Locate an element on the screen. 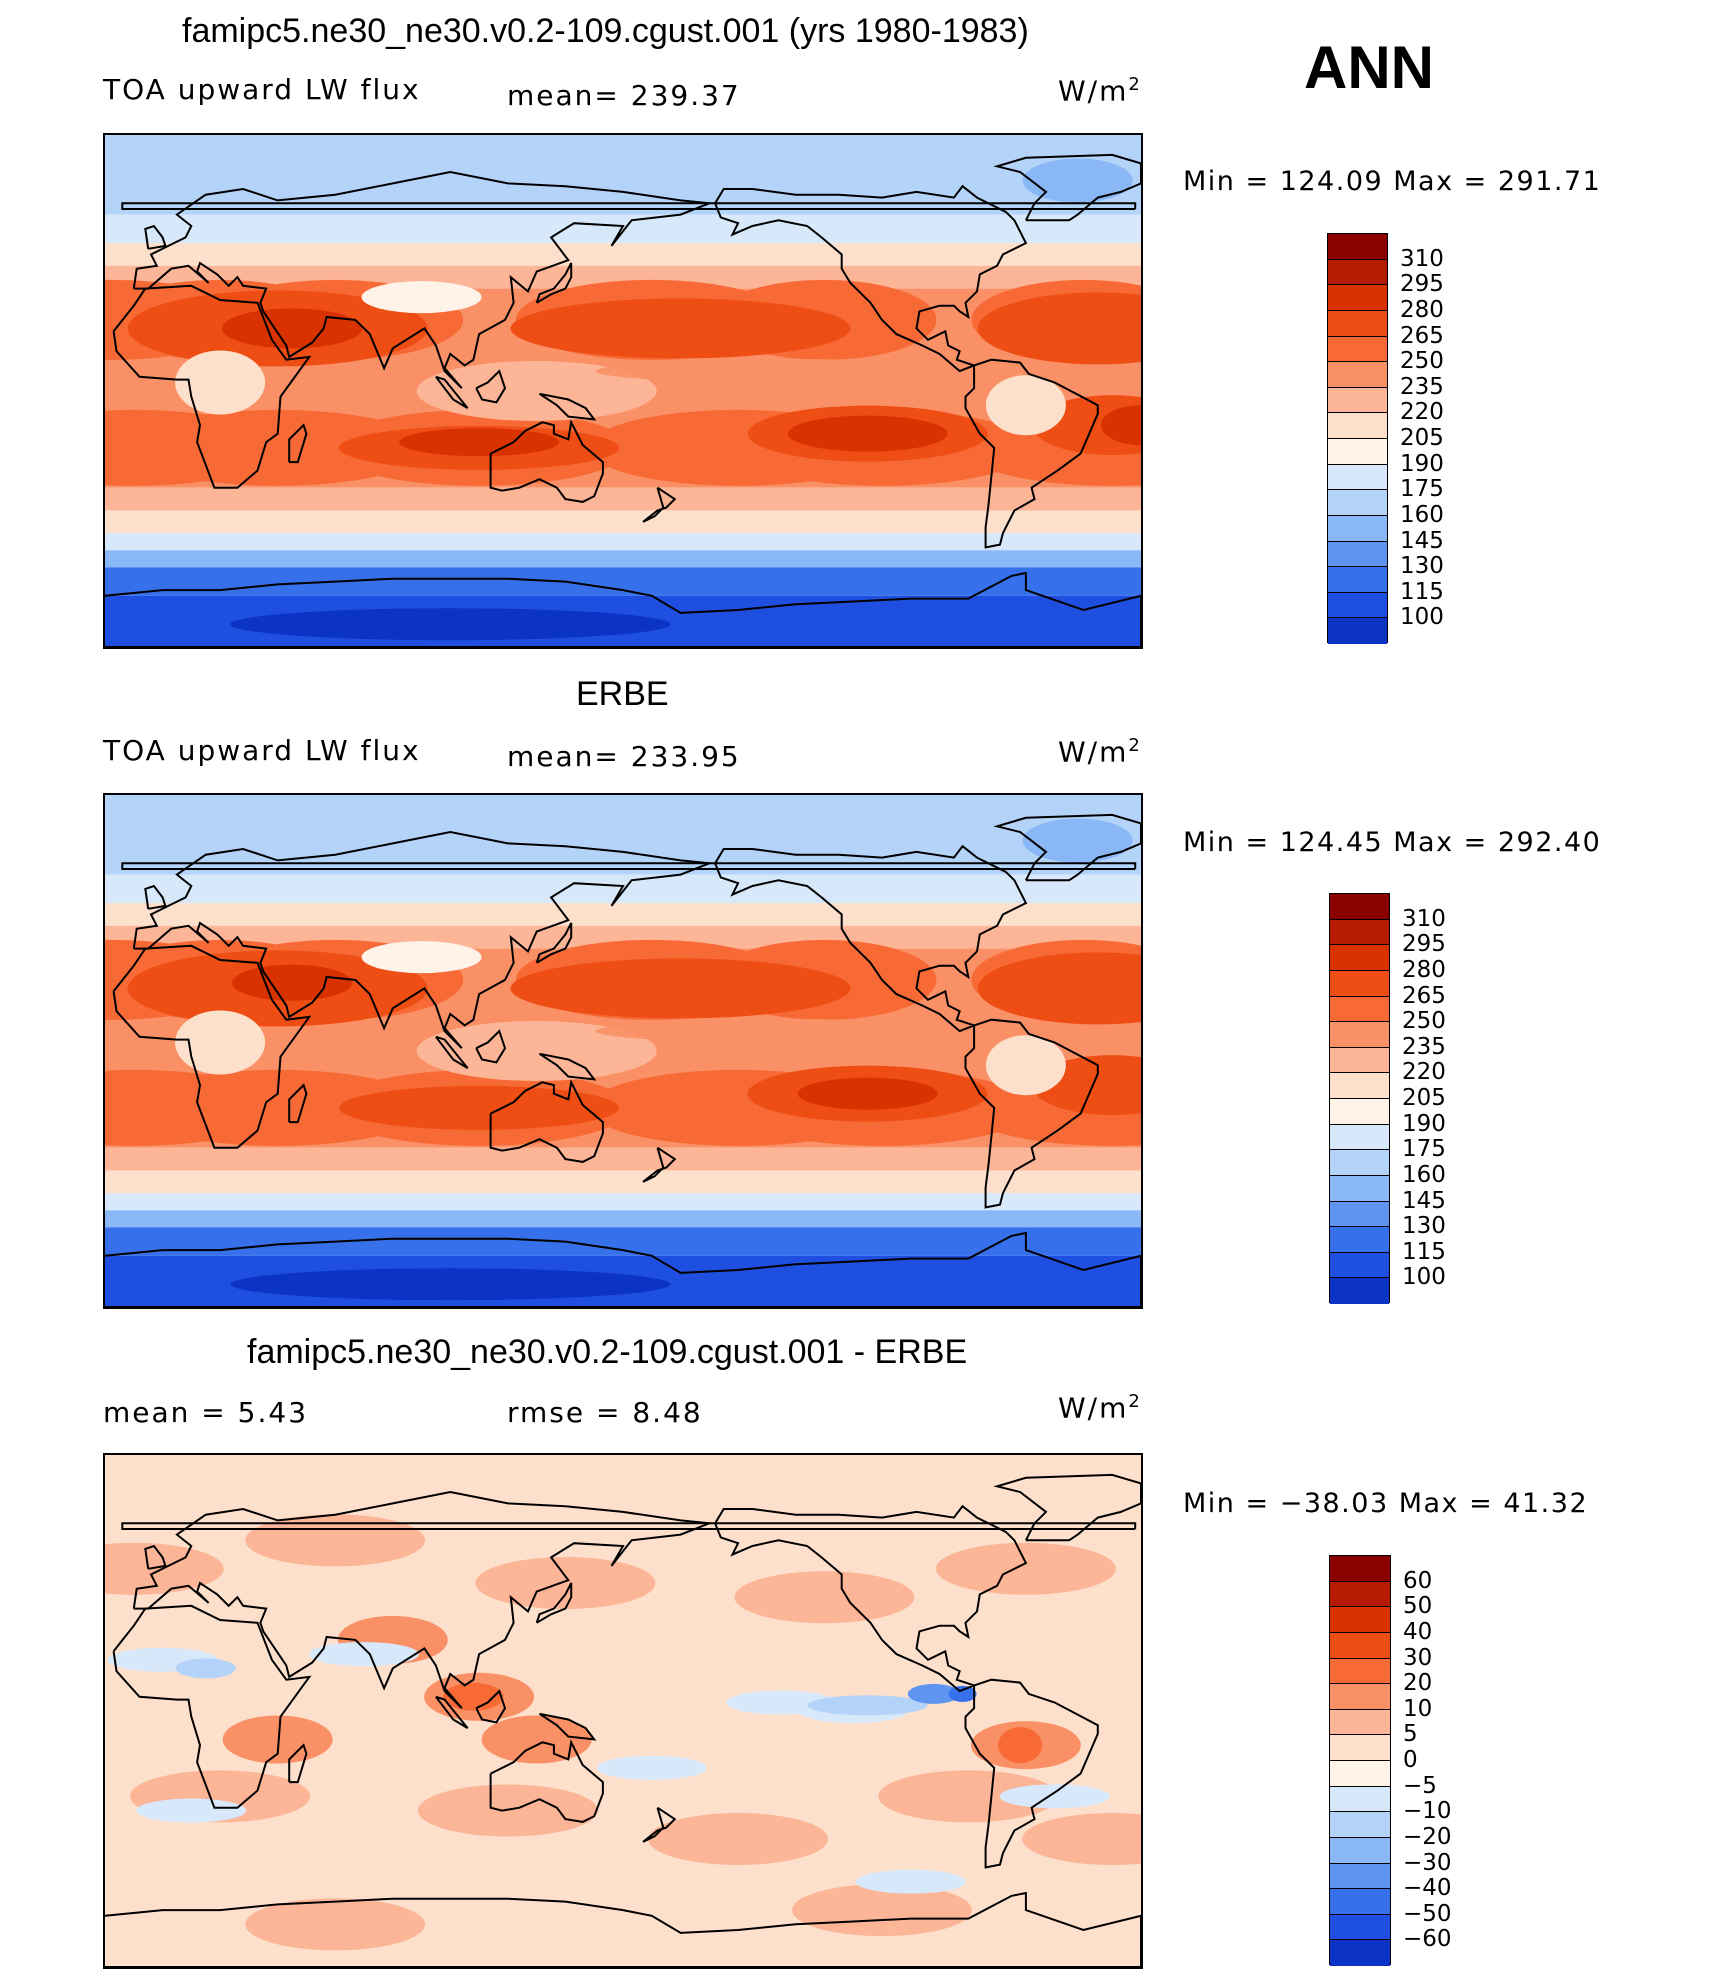 Image resolution: width=1710 pixels, height=1979 pixels. difference-colorbar is located at coordinates (1360, 1760).